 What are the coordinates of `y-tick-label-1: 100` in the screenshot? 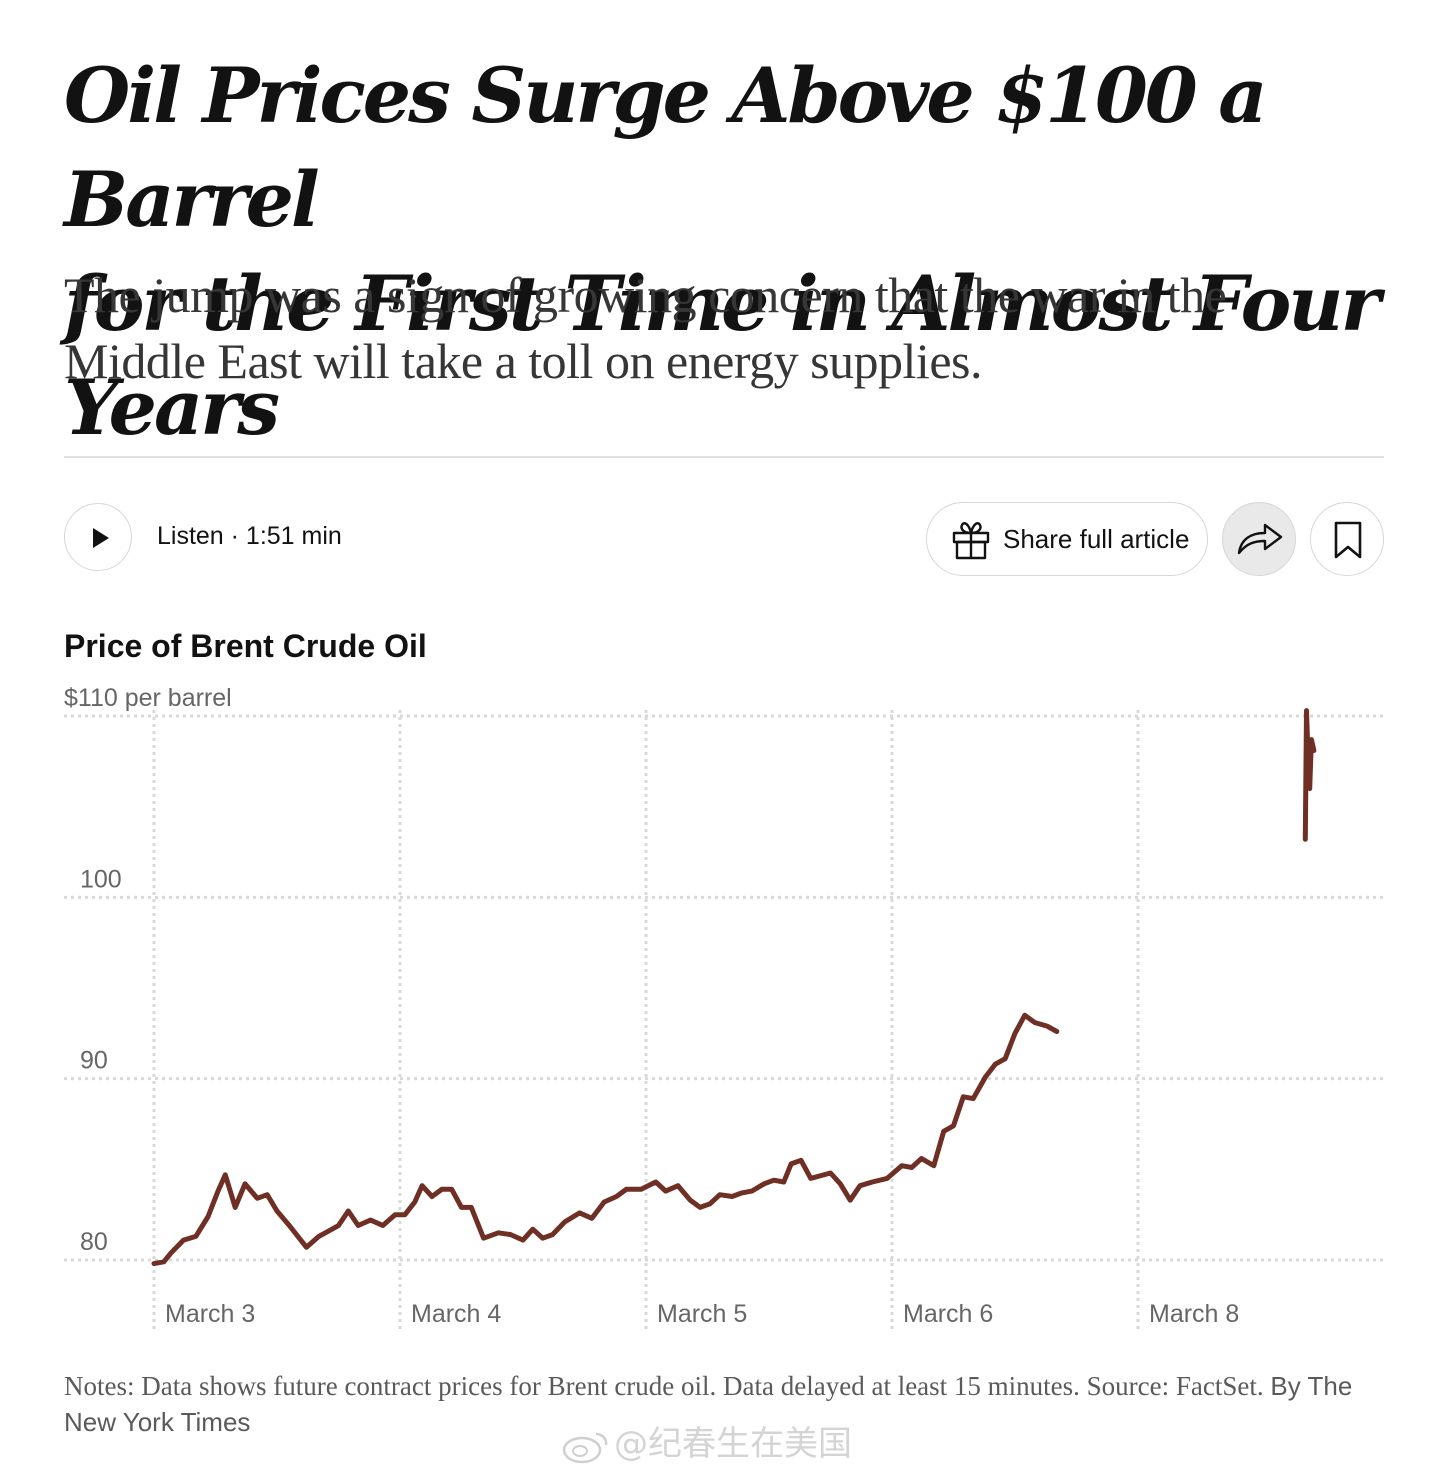 It's located at (101, 879).